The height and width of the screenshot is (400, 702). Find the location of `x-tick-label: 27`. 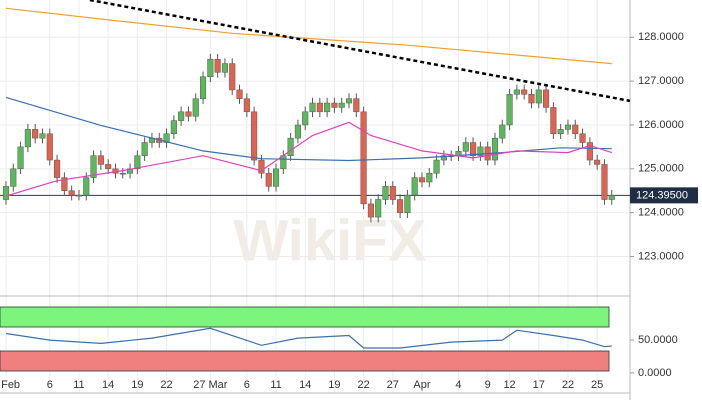

x-tick-label: 27 is located at coordinates (393, 385).